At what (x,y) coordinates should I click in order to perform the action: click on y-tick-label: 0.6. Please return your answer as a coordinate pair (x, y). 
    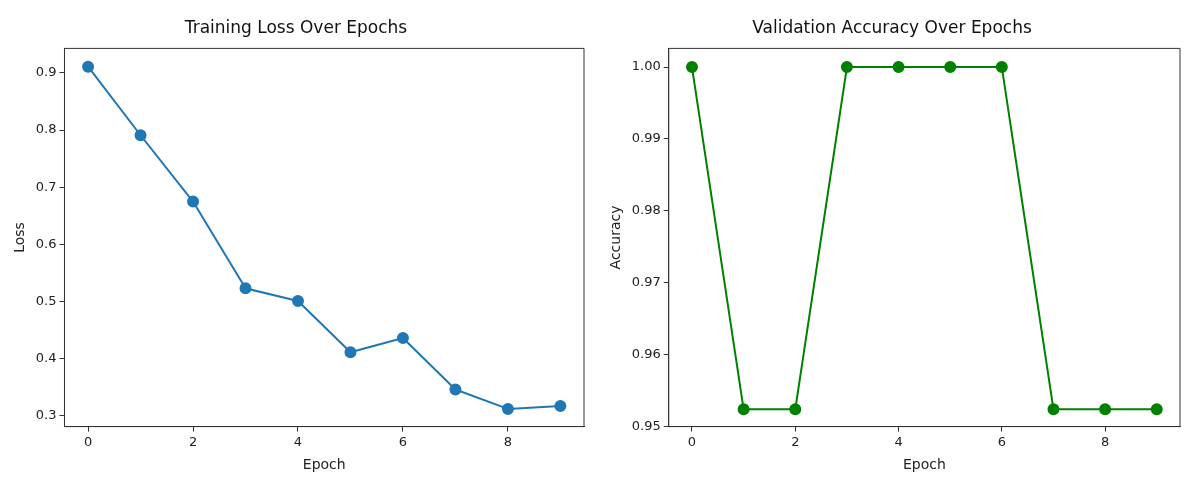
    Looking at the image, I should click on (46, 243).